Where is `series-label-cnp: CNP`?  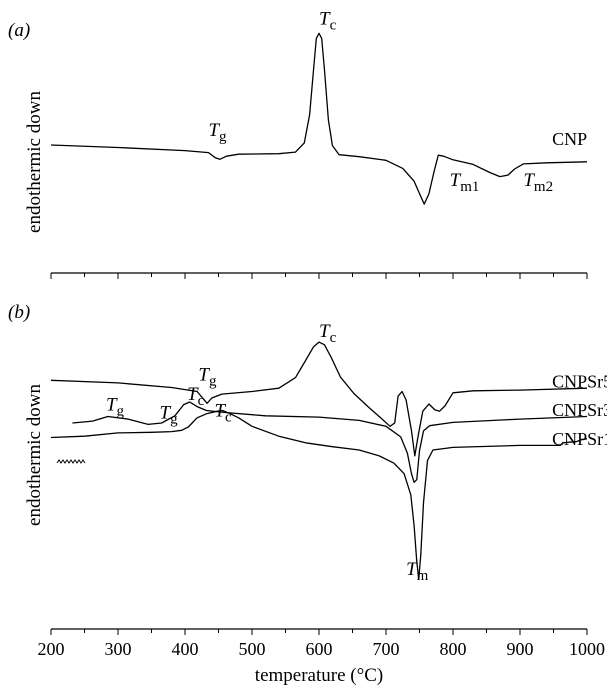
series-label-cnp: CNP is located at coordinates (569, 139).